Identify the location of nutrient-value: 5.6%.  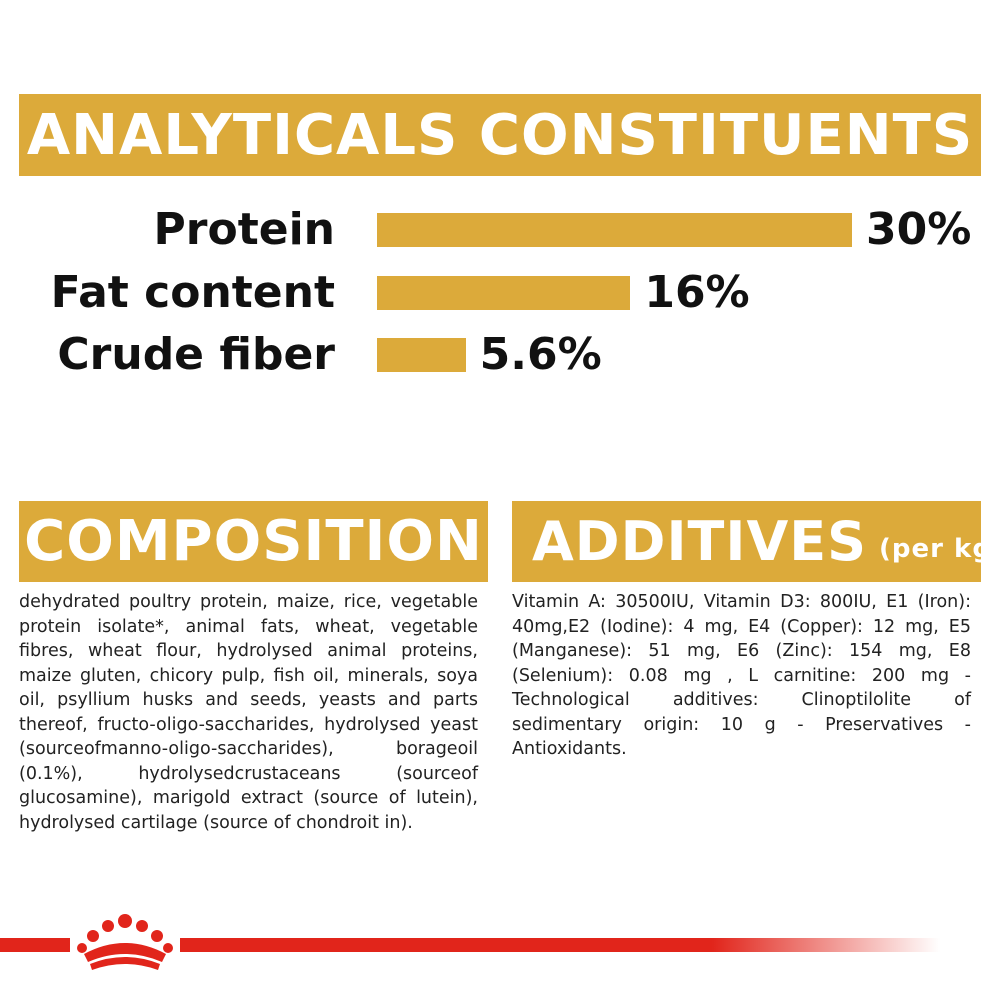
(540, 354).